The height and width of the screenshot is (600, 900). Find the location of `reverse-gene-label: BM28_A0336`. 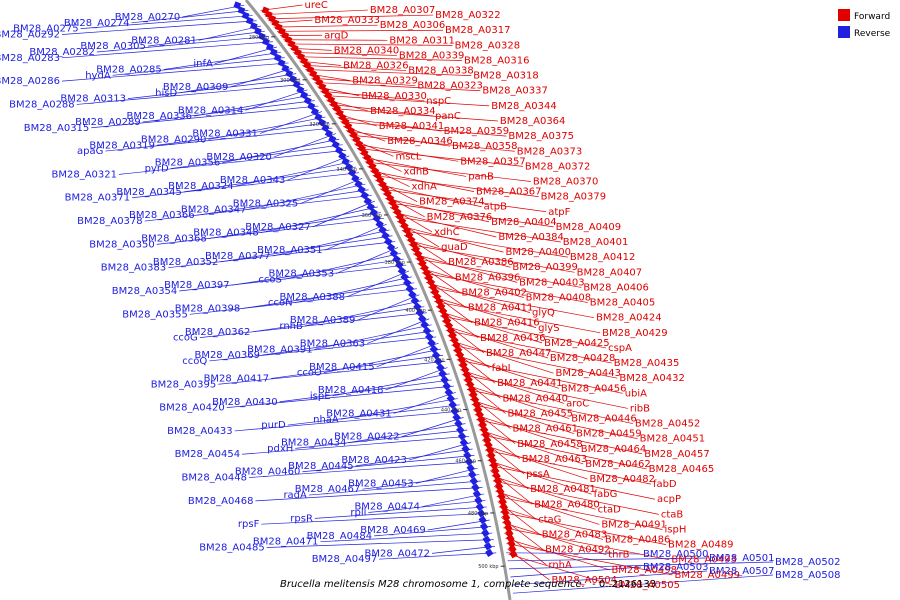

reverse-gene-label: BM28_A0336 is located at coordinates (160, 116).